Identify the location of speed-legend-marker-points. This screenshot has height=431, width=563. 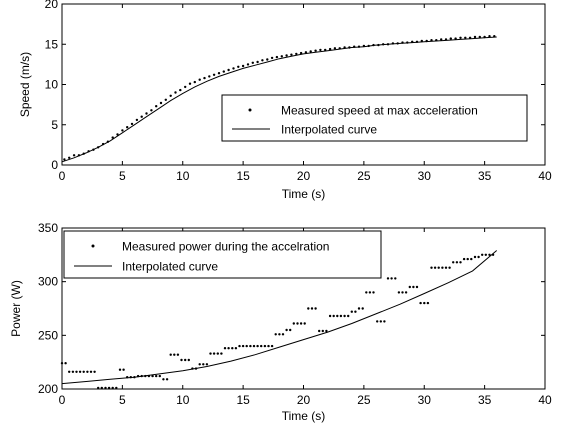
(250, 110).